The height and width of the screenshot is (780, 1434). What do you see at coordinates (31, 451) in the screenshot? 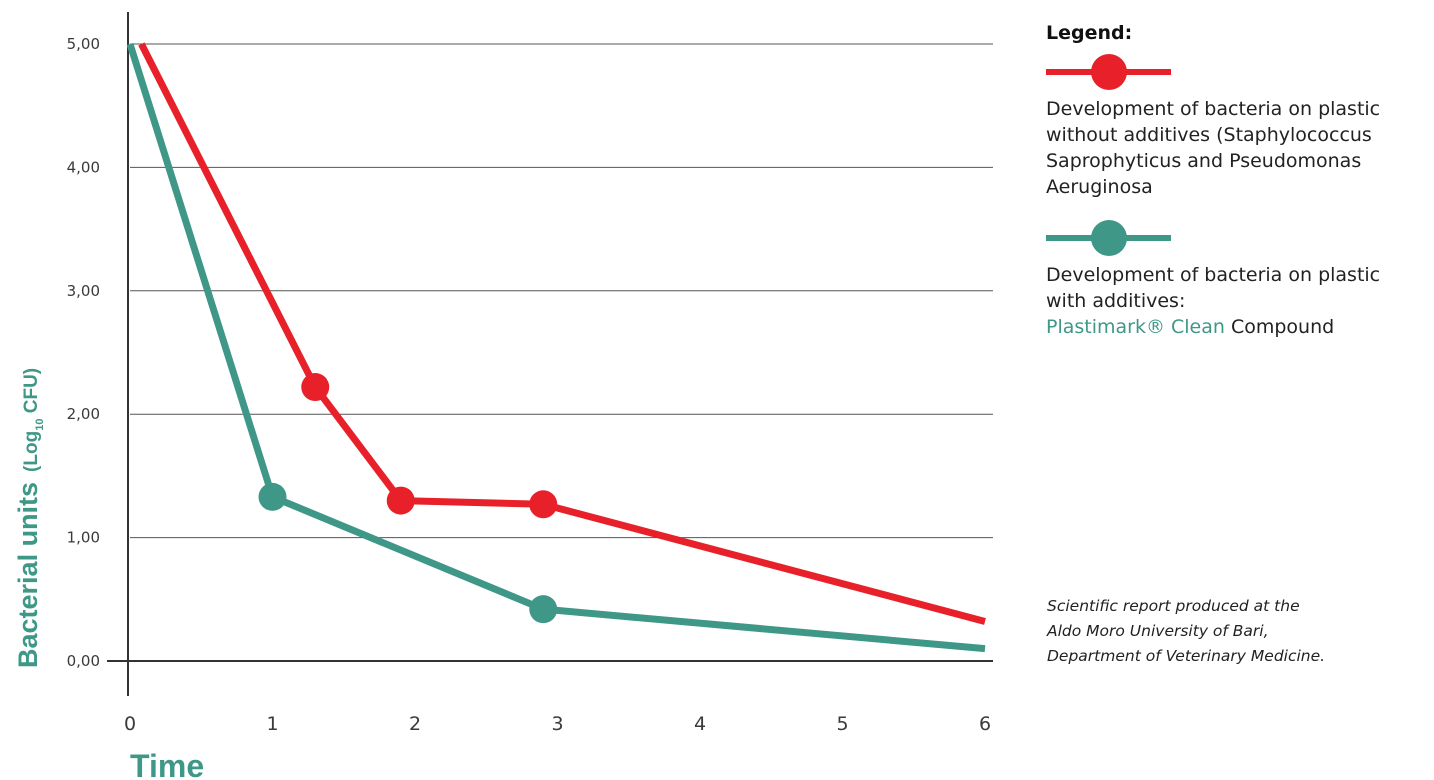
I see `y-axis-label-unit-prefix: (Log` at bounding box center [31, 451].